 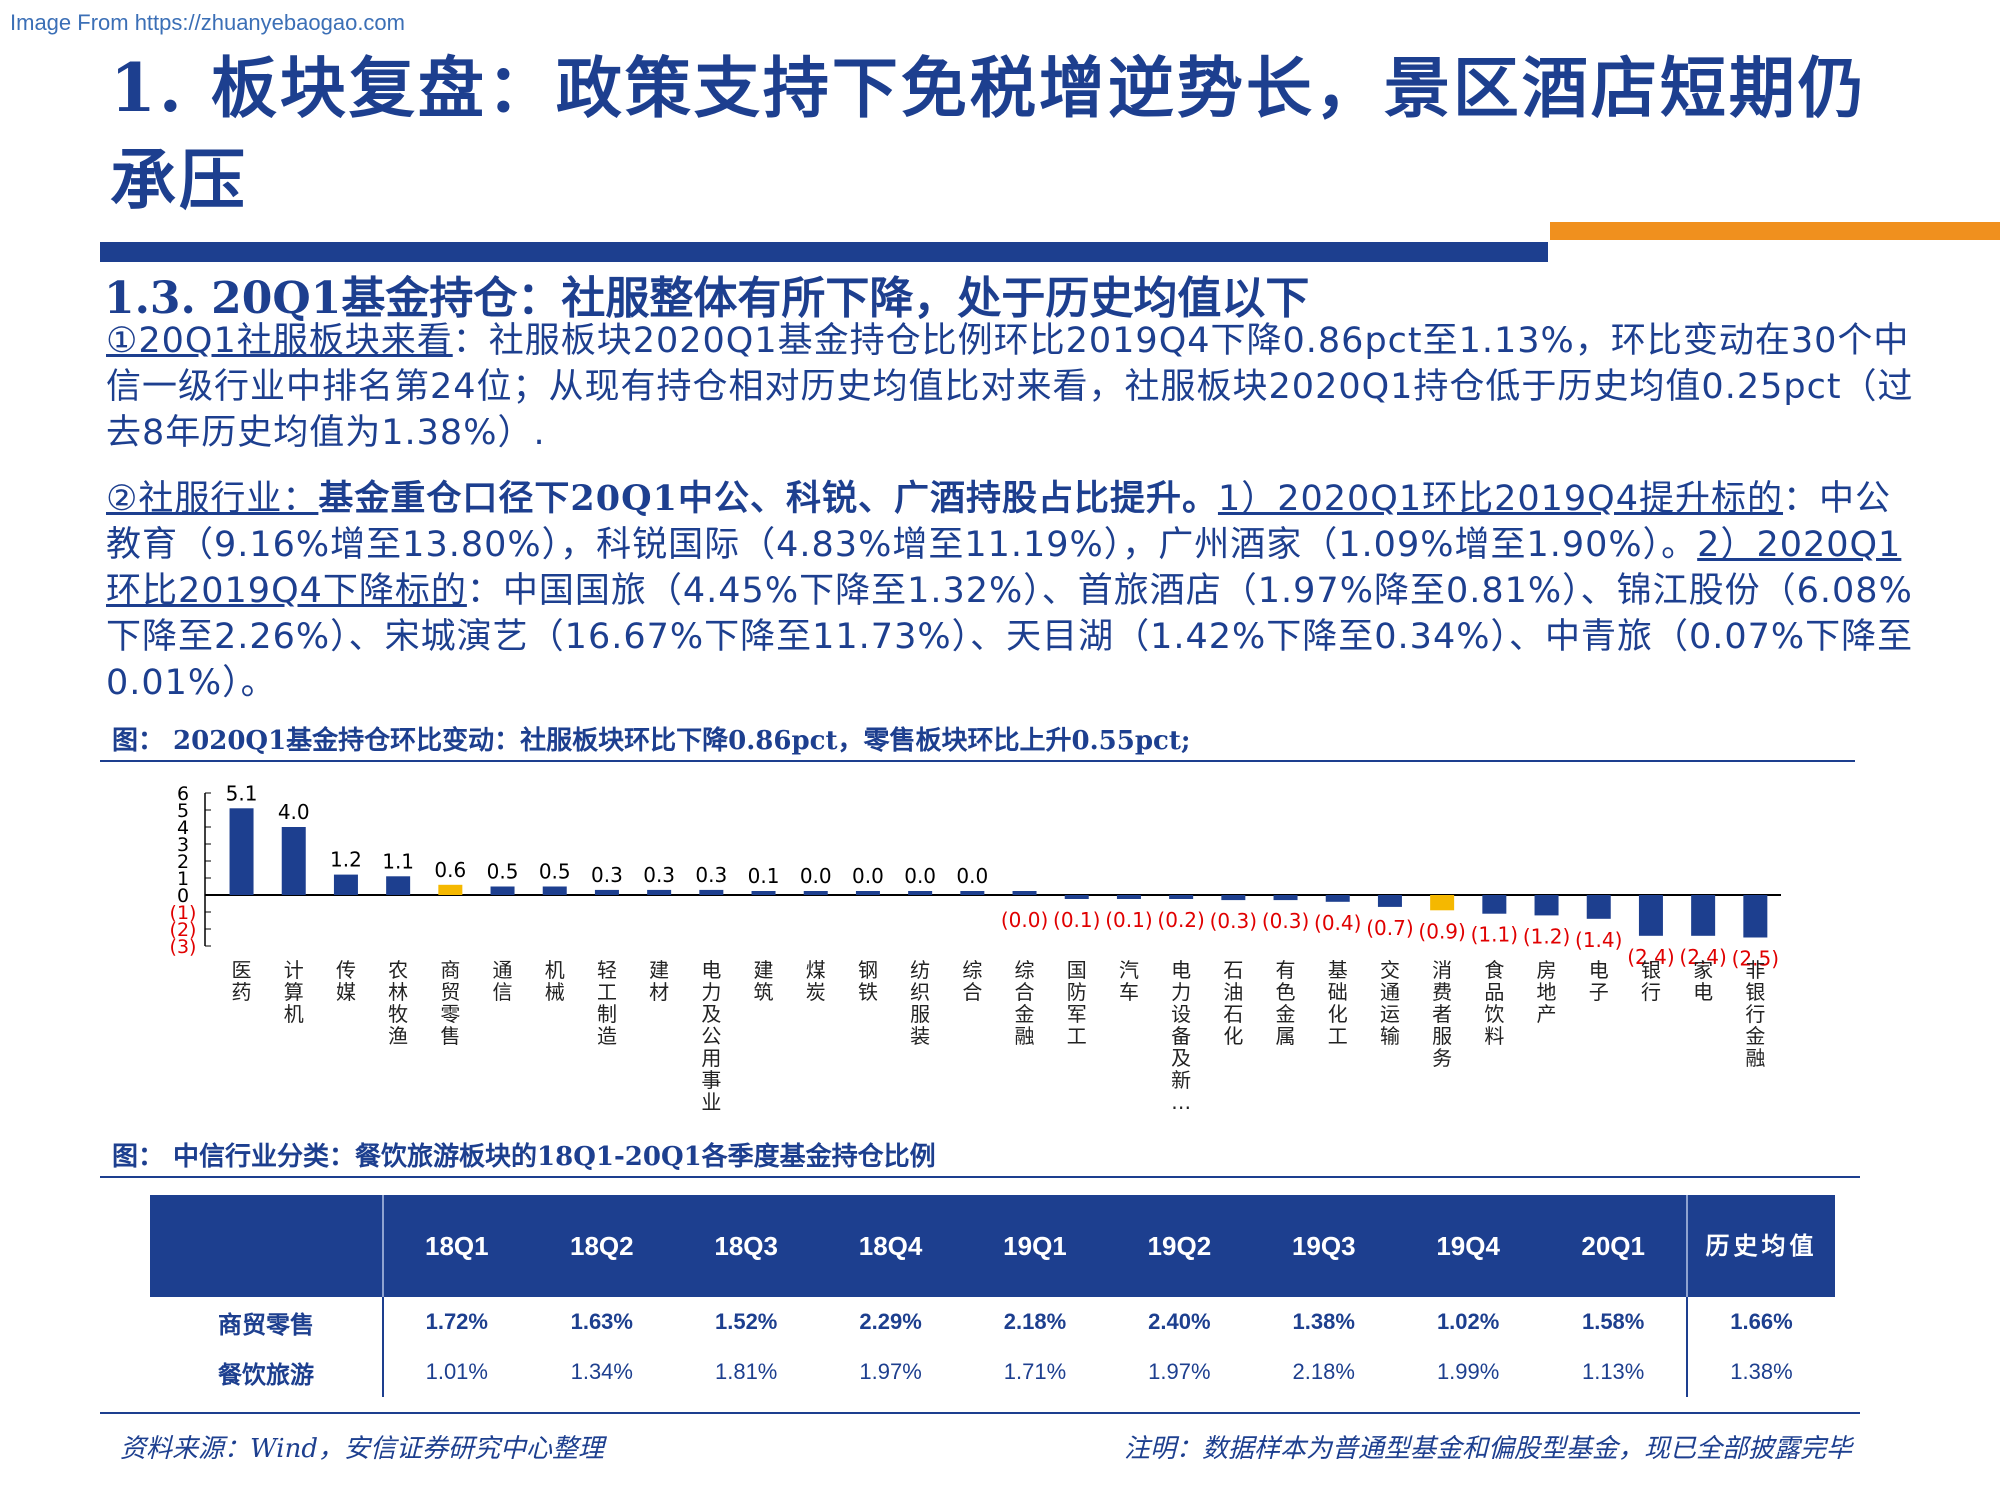 What do you see at coordinates (1323, 1371) in the screenshot?
I see `table-cell: 2.18%` at bounding box center [1323, 1371].